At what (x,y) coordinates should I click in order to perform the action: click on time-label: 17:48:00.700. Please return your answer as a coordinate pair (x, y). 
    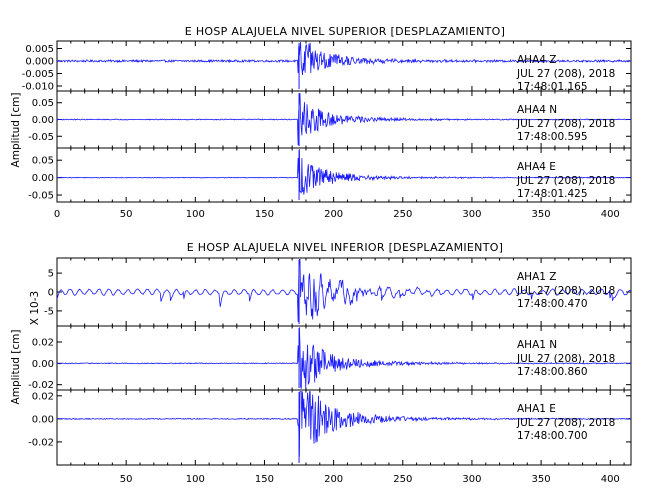
    Looking at the image, I should click on (552, 436).